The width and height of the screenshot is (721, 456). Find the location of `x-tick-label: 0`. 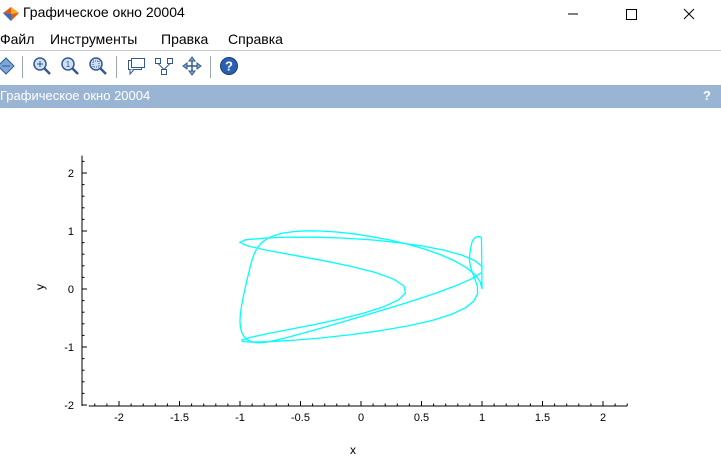

x-tick-label: 0 is located at coordinates (361, 418).